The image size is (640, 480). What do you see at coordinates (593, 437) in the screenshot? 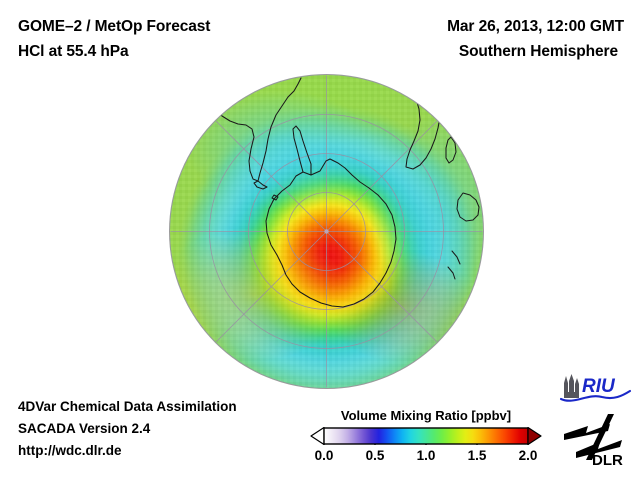
I see `dlr-bird-icon` at bounding box center [593, 437].